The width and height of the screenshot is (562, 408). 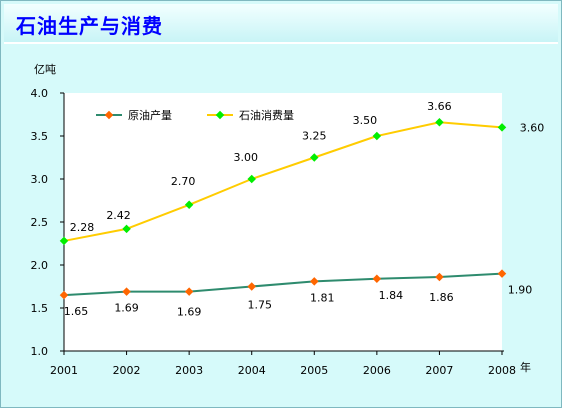 What do you see at coordinates (40, 179) in the screenshot?
I see `y-tick-label: 3.0` at bounding box center [40, 179].